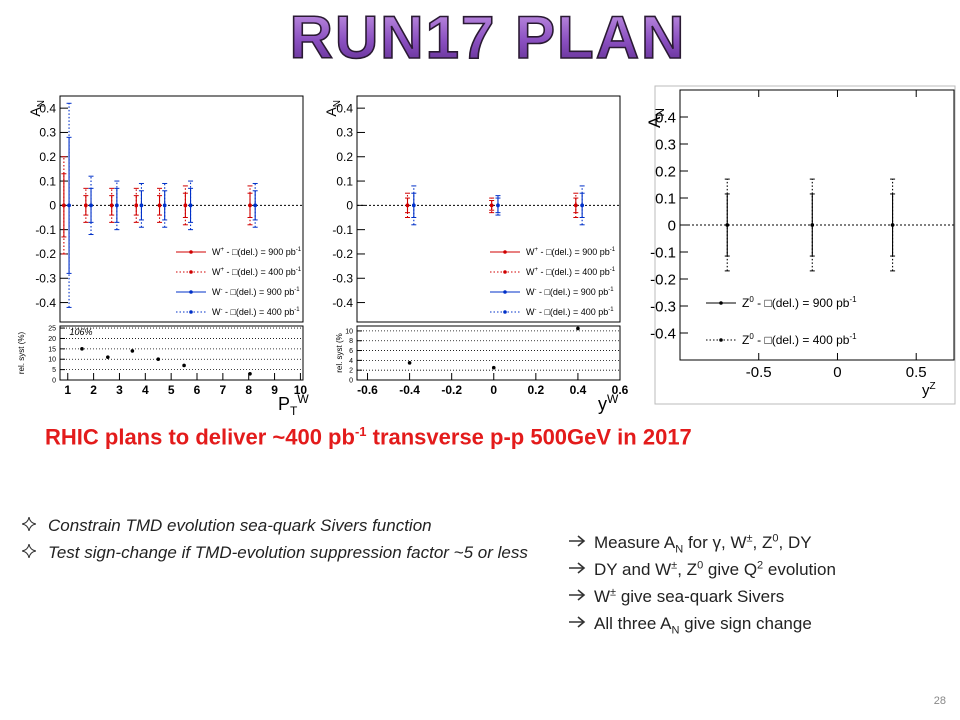 This screenshot has width=960, height=720. Describe the element at coordinates (537, 250) in the screenshot. I see `text-part: +` at that location.